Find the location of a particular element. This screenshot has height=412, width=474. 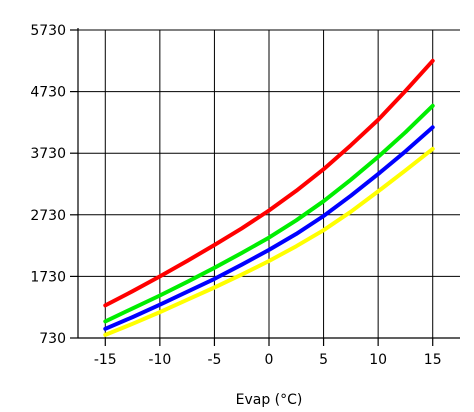

x-tick-label-6: 15 is located at coordinates (433, 360).